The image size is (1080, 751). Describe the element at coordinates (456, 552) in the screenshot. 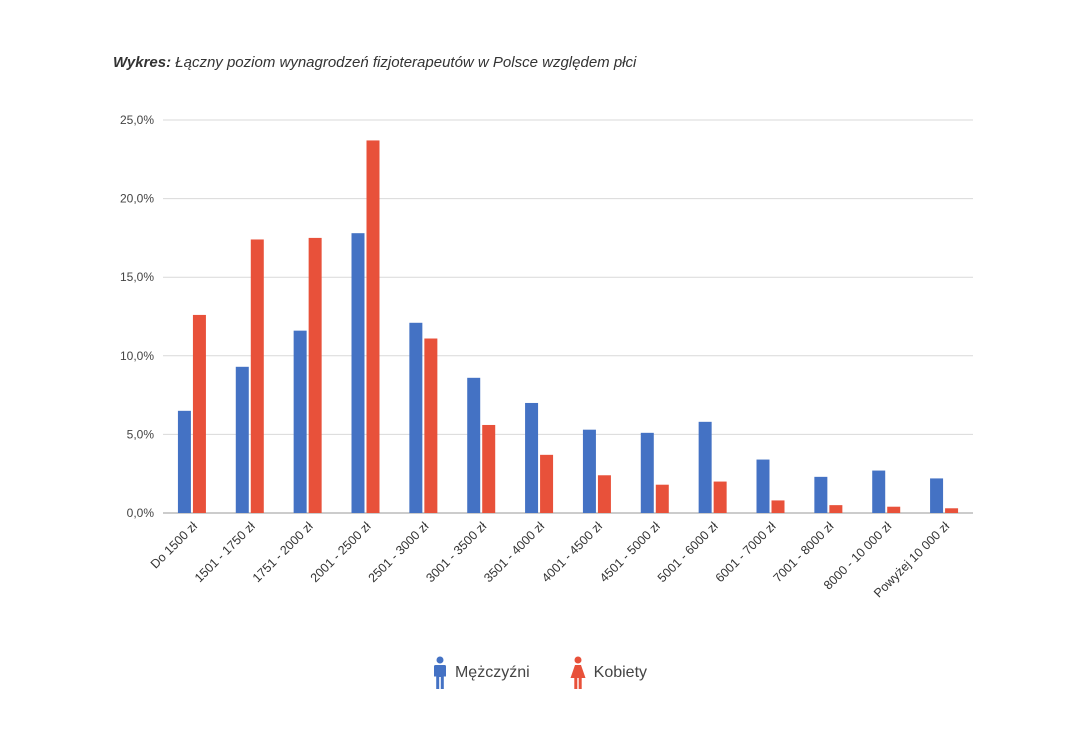

I see `x-category-label: 3001 - 3500 zł` at that location.